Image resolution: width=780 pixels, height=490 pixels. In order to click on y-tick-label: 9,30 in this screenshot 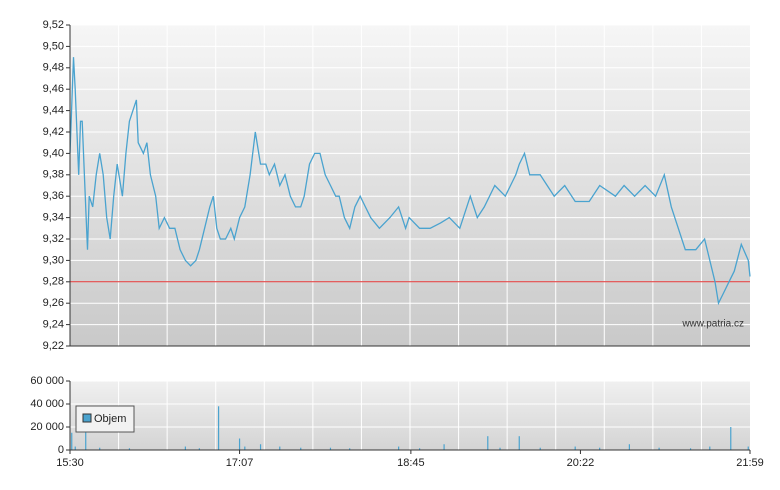, I will do `click(53, 260)`.